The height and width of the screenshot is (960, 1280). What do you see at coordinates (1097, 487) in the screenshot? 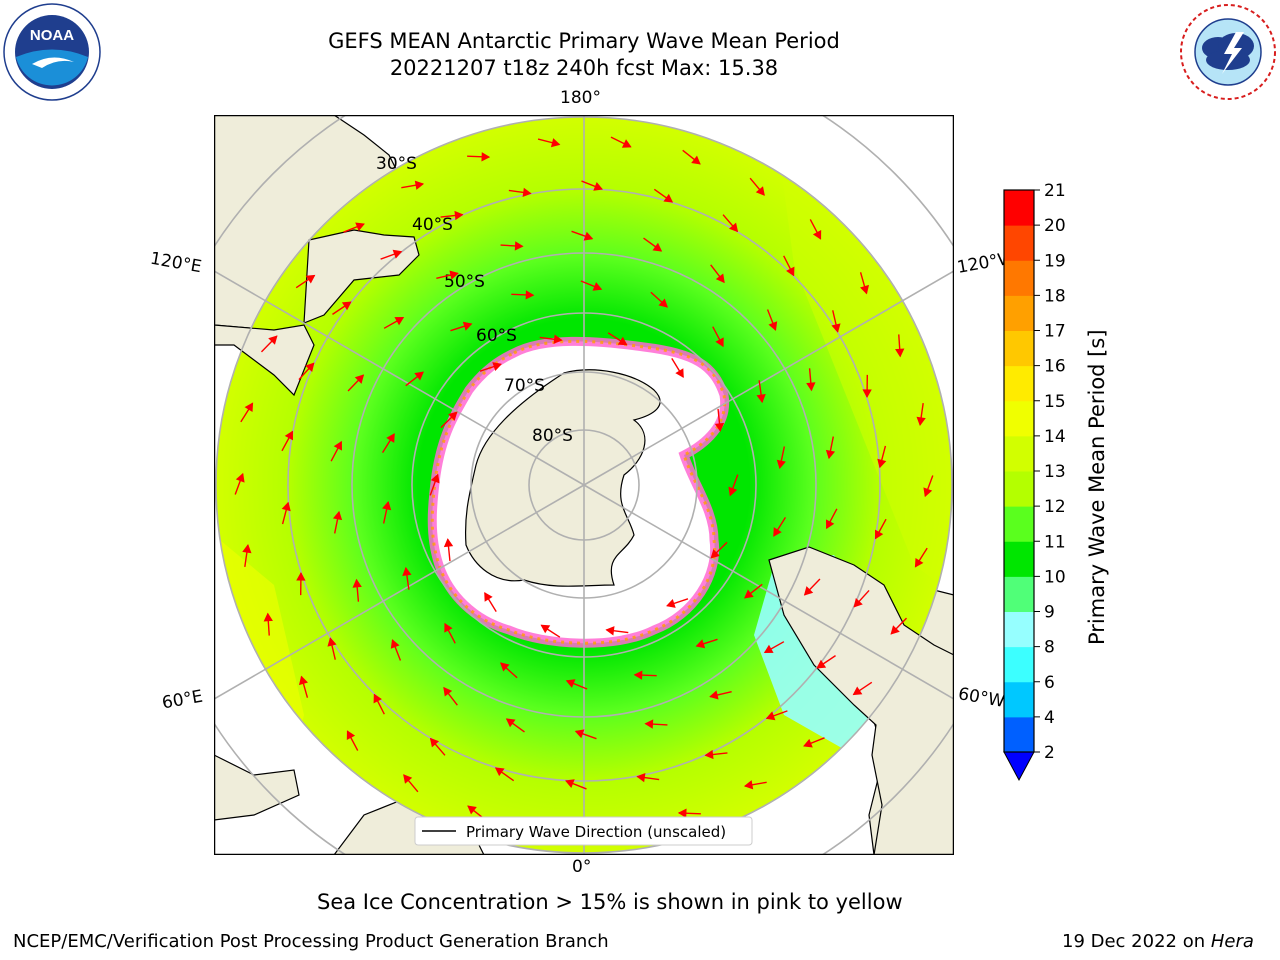
I see `colorbar-title: Primary Wave Mean Period [s]` at bounding box center [1097, 487].